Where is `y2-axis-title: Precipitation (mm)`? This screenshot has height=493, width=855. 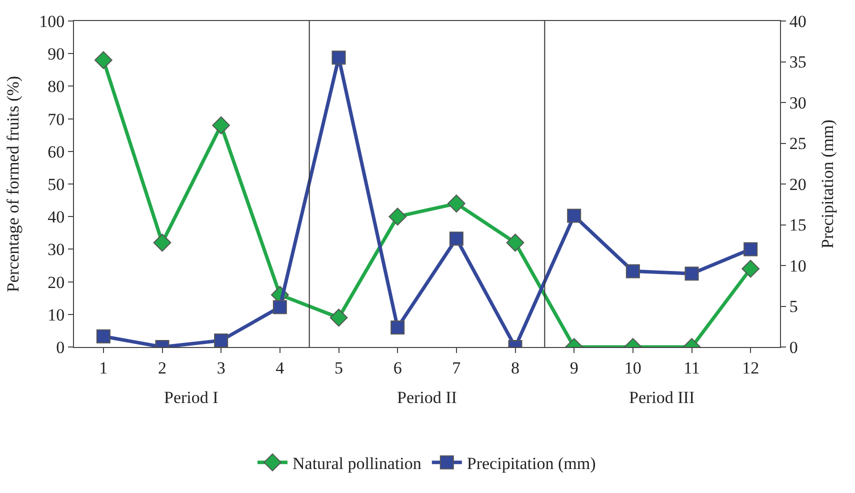 y2-axis-title: Precipitation (mm) is located at coordinates (827, 184).